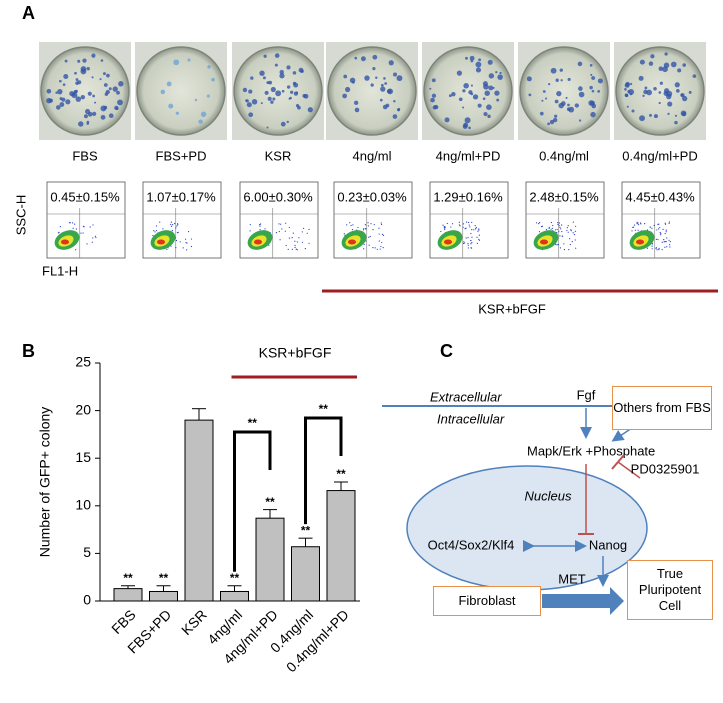  I want to click on dish, so click(468, 91).